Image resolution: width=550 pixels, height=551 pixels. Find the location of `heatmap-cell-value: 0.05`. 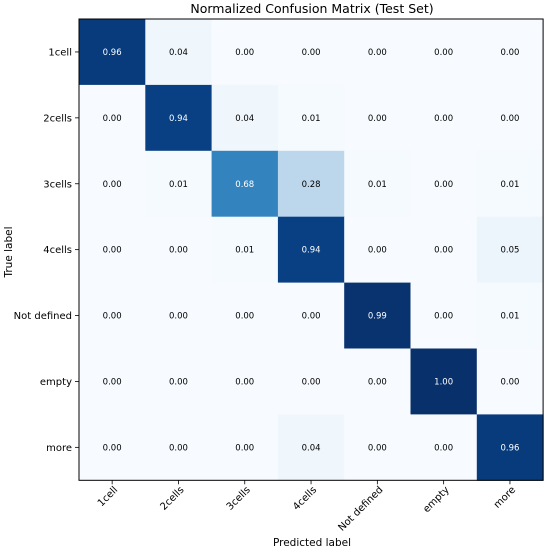

heatmap-cell-value: 0.05 is located at coordinates (509, 251).